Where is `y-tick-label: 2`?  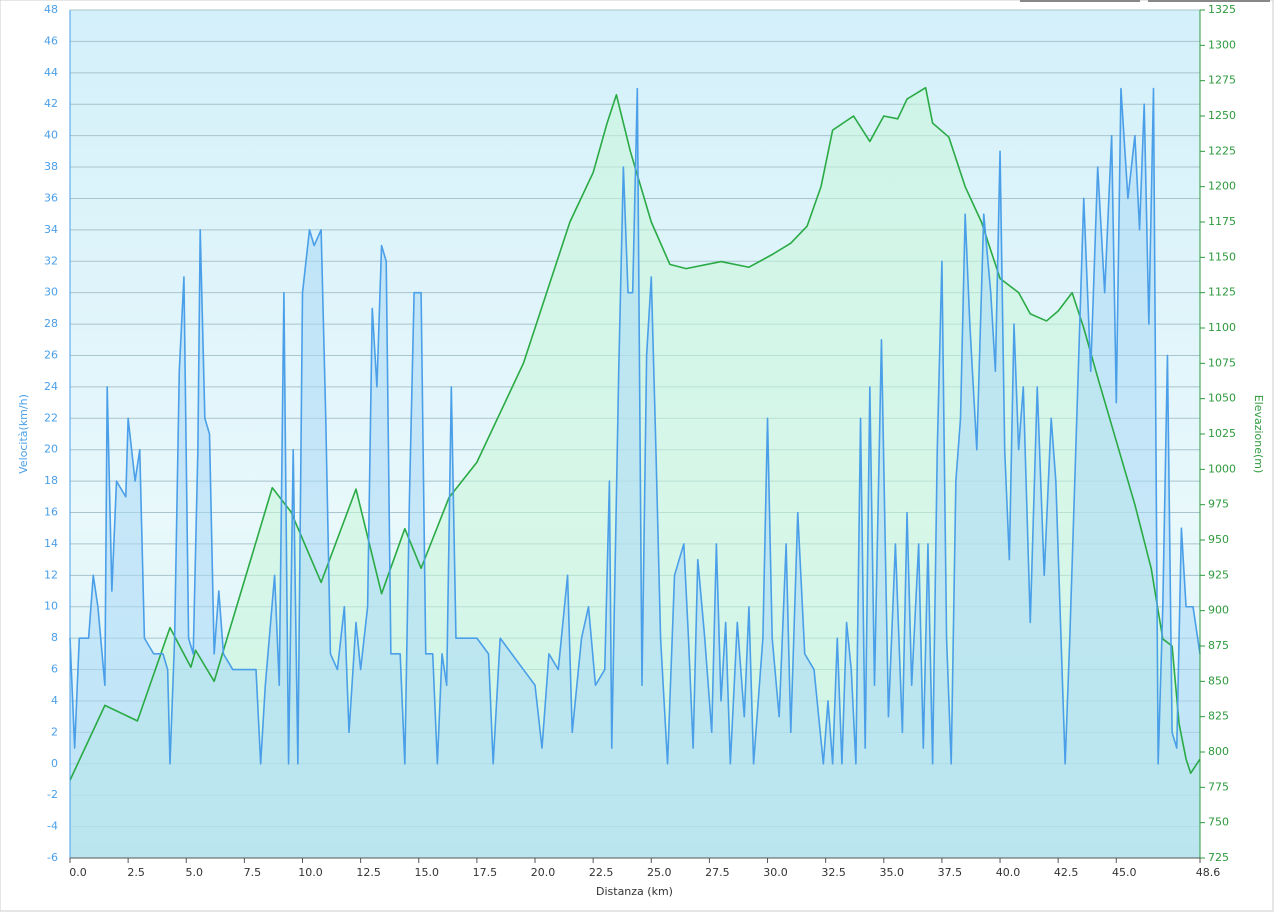
y-tick-label: 2 is located at coordinates (54, 731).